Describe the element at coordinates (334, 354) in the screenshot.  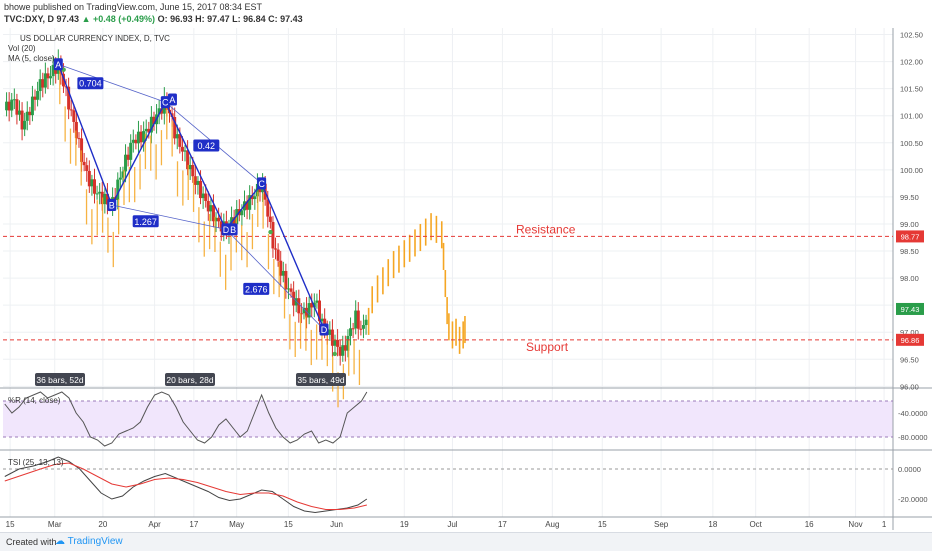
I see `ma-dot` at that location.